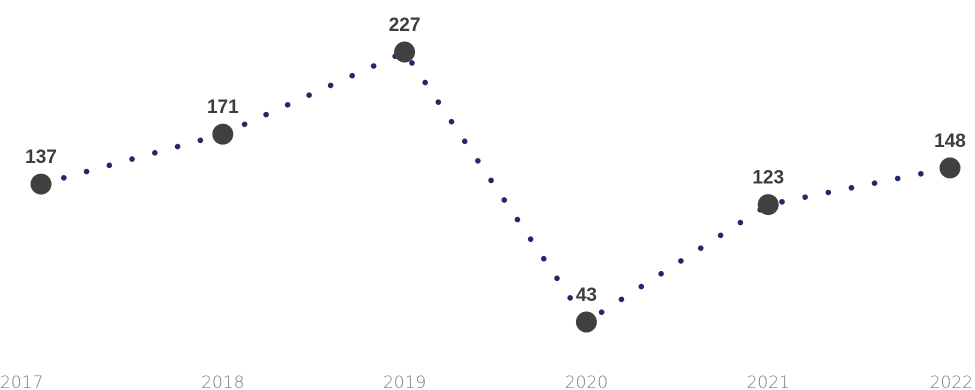 The height and width of the screenshot is (390, 975). I want to click on x-tick-label-2021: 2021, so click(768, 381).